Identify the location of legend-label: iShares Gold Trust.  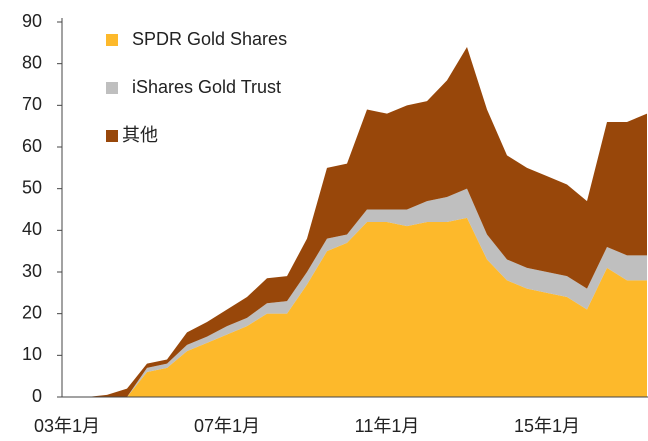
(206, 87).